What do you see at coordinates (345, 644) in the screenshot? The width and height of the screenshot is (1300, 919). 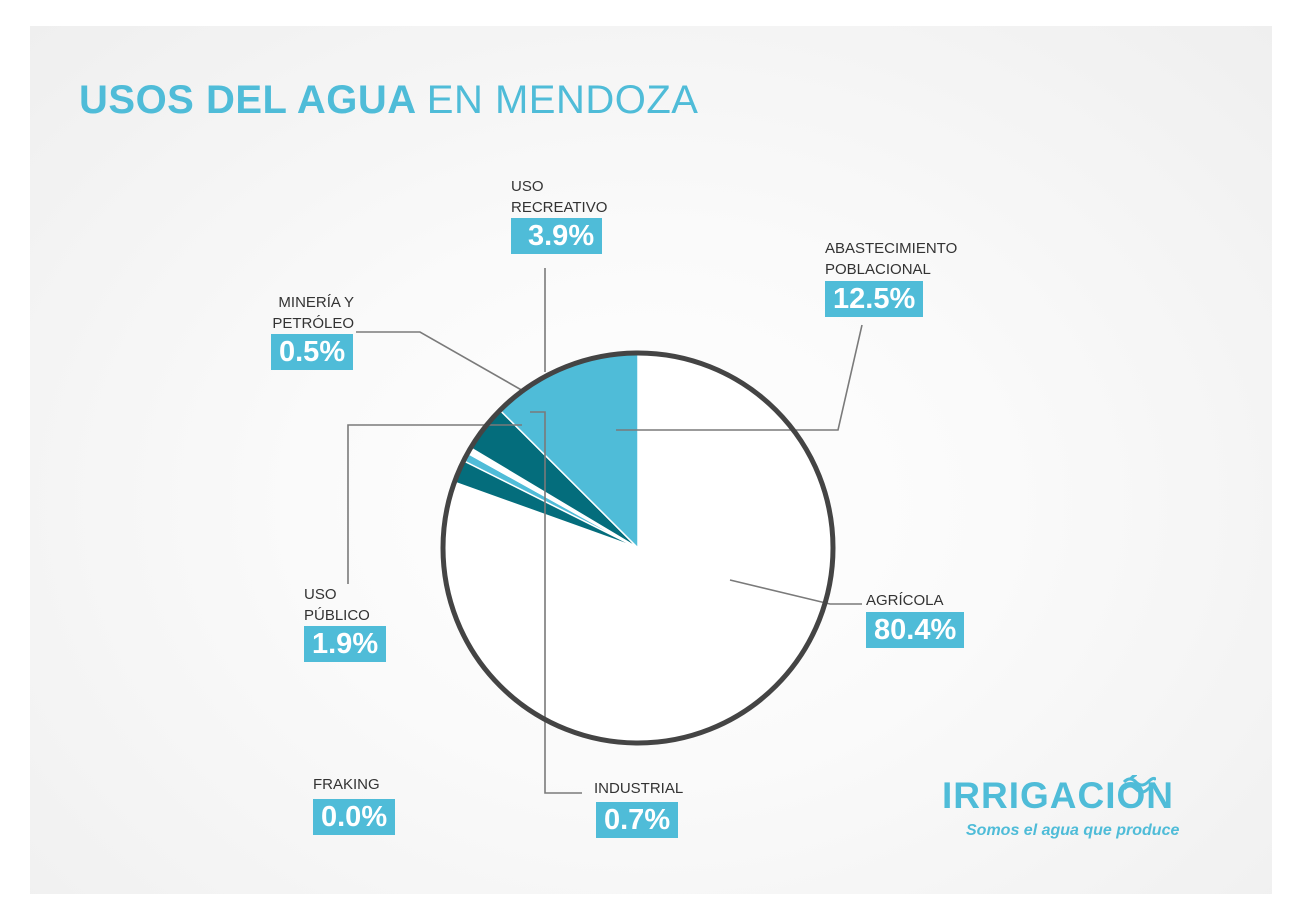 I see `badge-uso-publico: 1.9%` at bounding box center [345, 644].